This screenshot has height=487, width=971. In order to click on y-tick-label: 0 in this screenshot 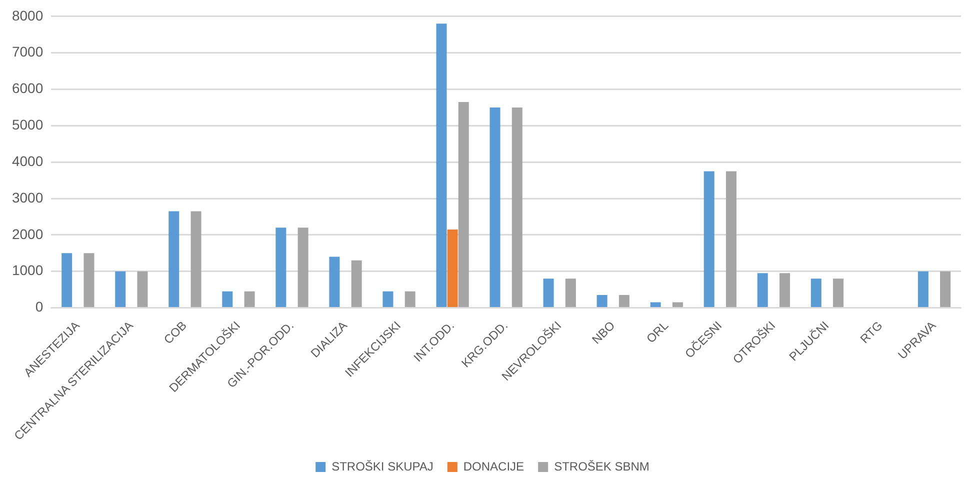, I will do `click(39, 306)`.